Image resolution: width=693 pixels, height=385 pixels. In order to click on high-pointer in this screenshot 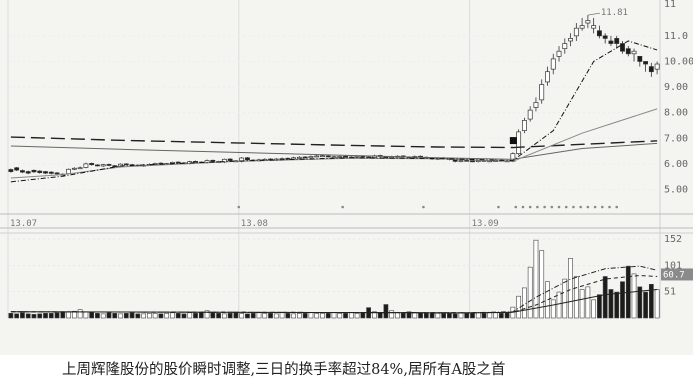, I will do `click(593, 14)`.